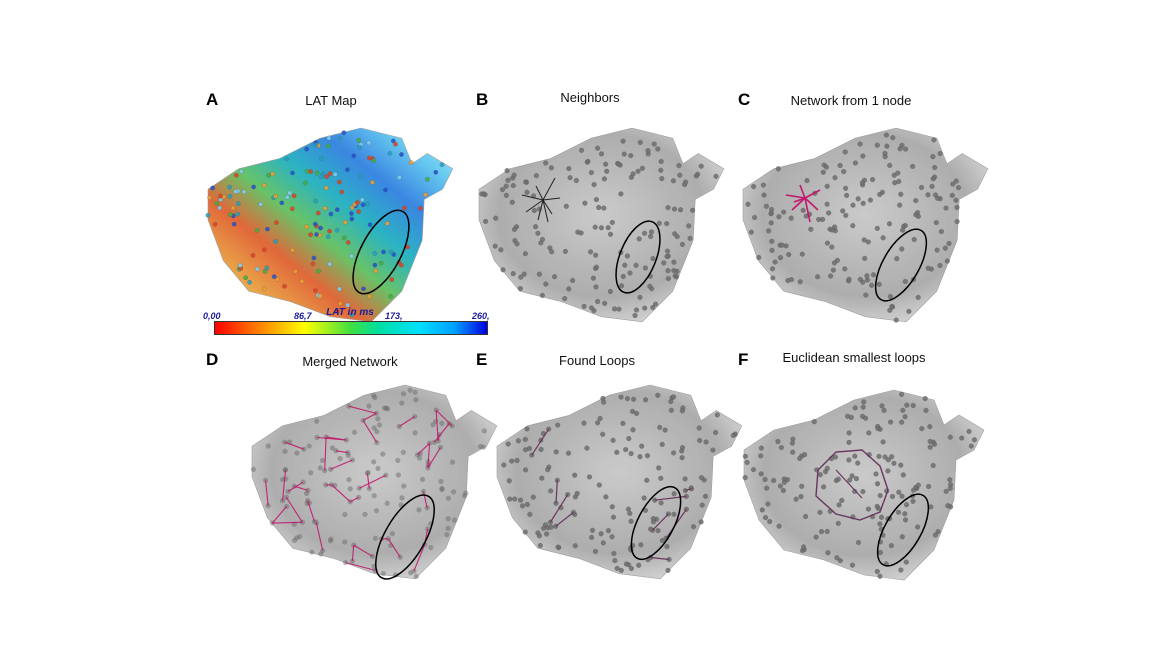 This screenshot has width=1157, height=655. What do you see at coordinates (394, 316) in the screenshot?
I see `colorbar-tick-2: 173,` at bounding box center [394, 316].